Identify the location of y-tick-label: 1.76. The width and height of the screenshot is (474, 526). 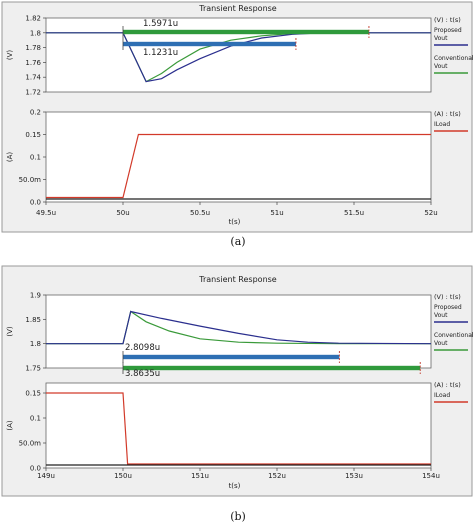
(33, 63).